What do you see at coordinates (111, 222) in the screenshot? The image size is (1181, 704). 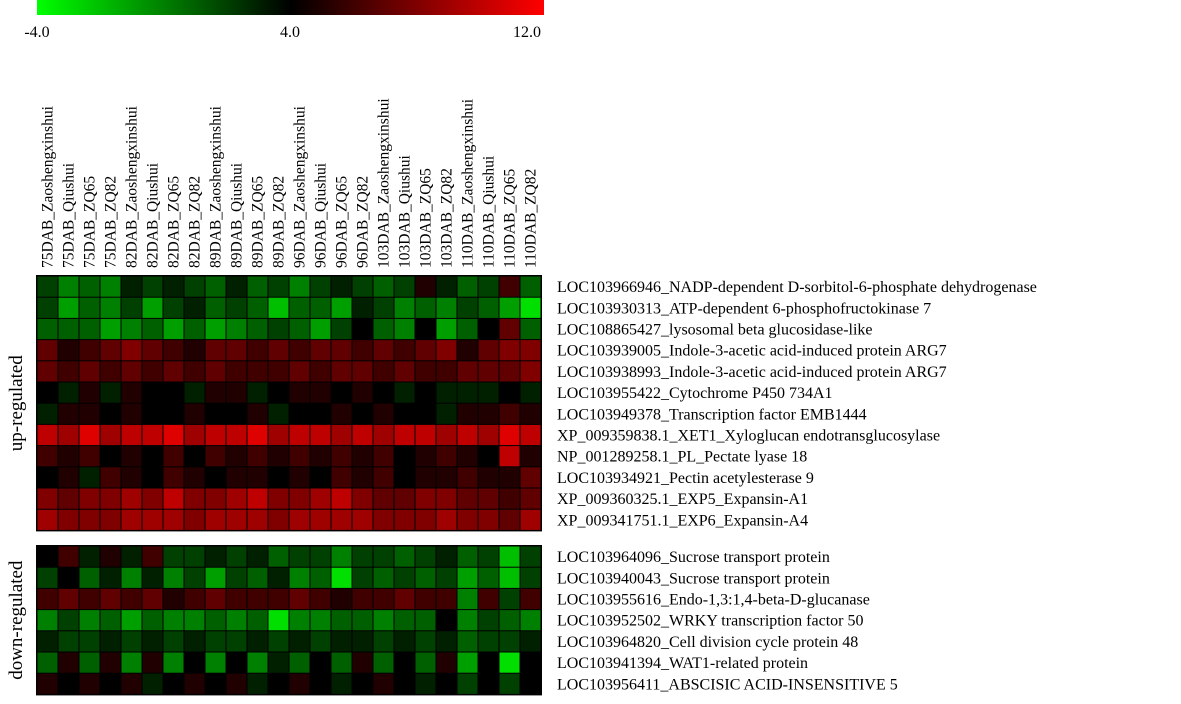 I see `column-label: 75DAB_ZQ82` at bounding box center [111, 222].